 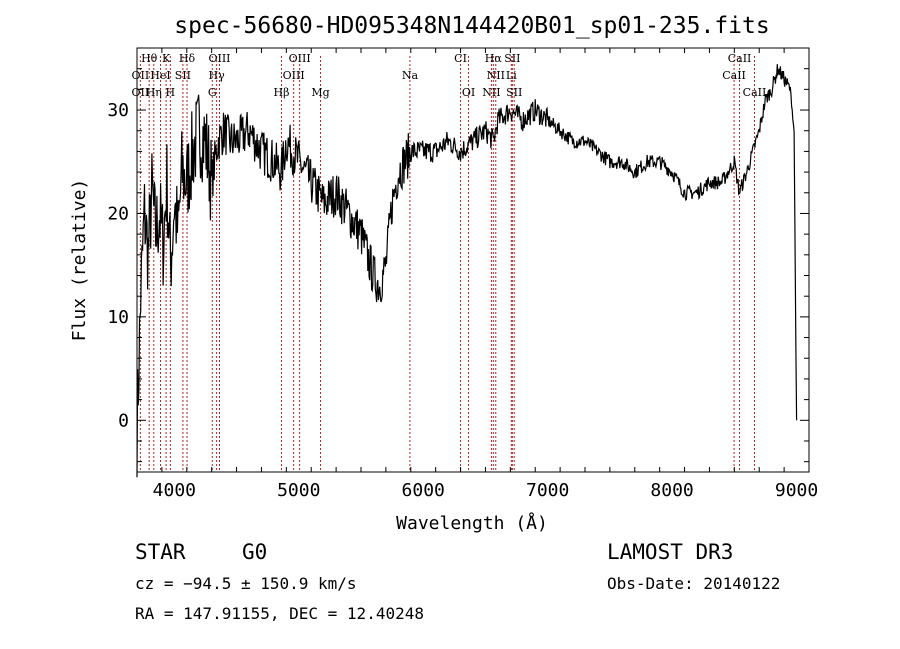 I want to click on x-tick-label: 6000, so click(x=423, y=490).